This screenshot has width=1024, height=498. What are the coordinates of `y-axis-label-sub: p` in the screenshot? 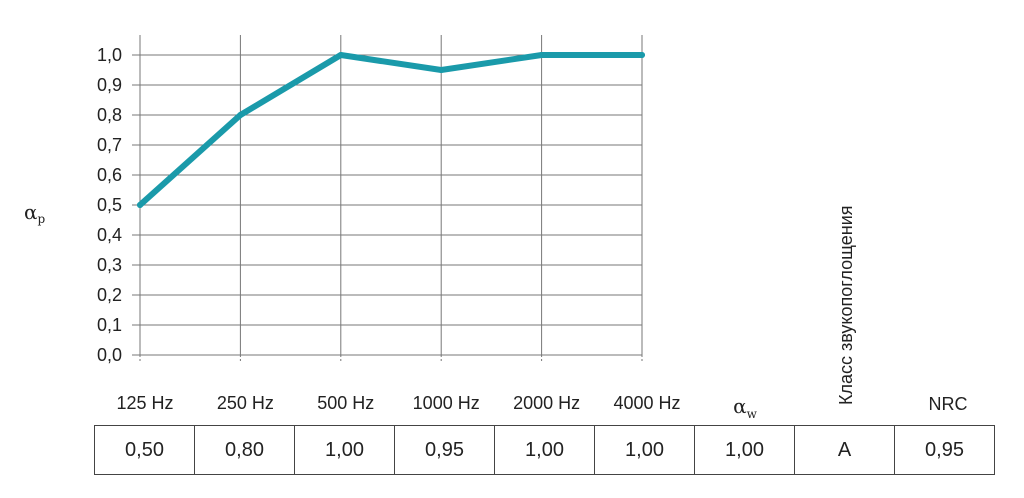 It's located at (42, 219).